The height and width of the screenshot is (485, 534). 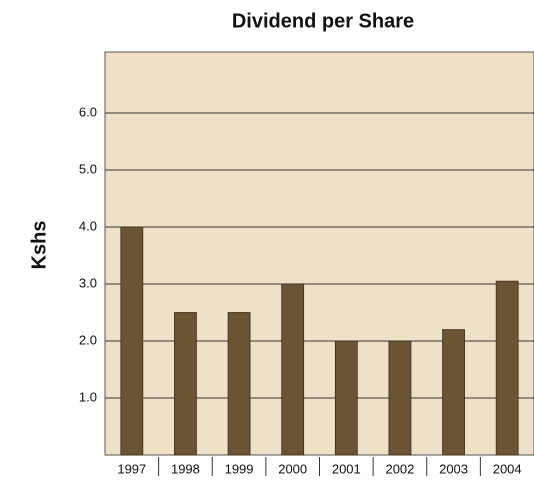 I want to click on x-tick-label: 2002, so click(x=399, y=468).